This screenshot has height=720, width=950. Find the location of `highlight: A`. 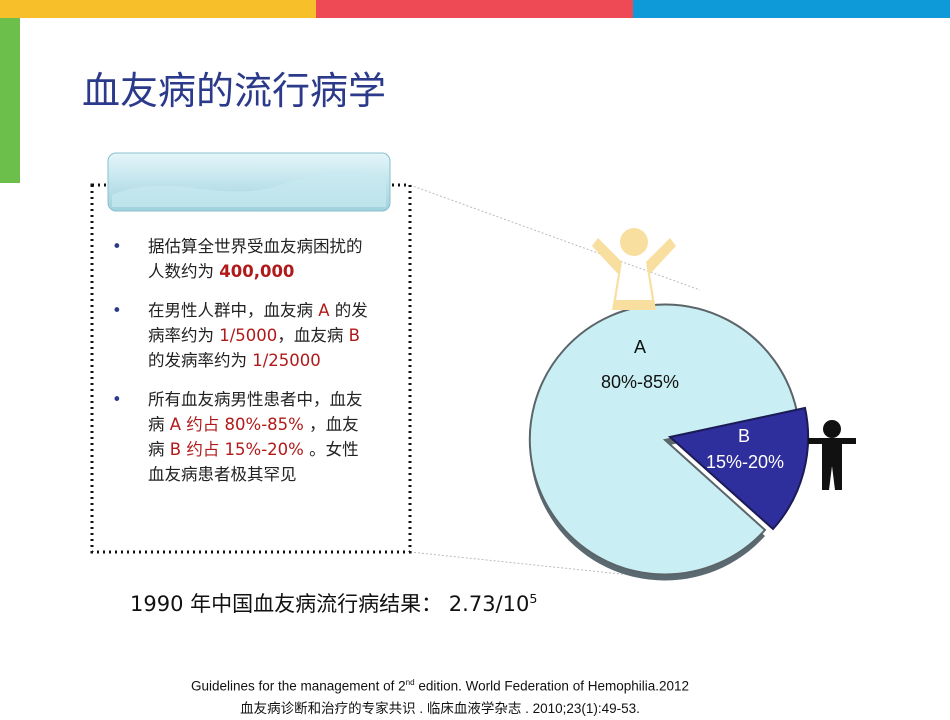

highlight: A is located at coordinates (324, 310).